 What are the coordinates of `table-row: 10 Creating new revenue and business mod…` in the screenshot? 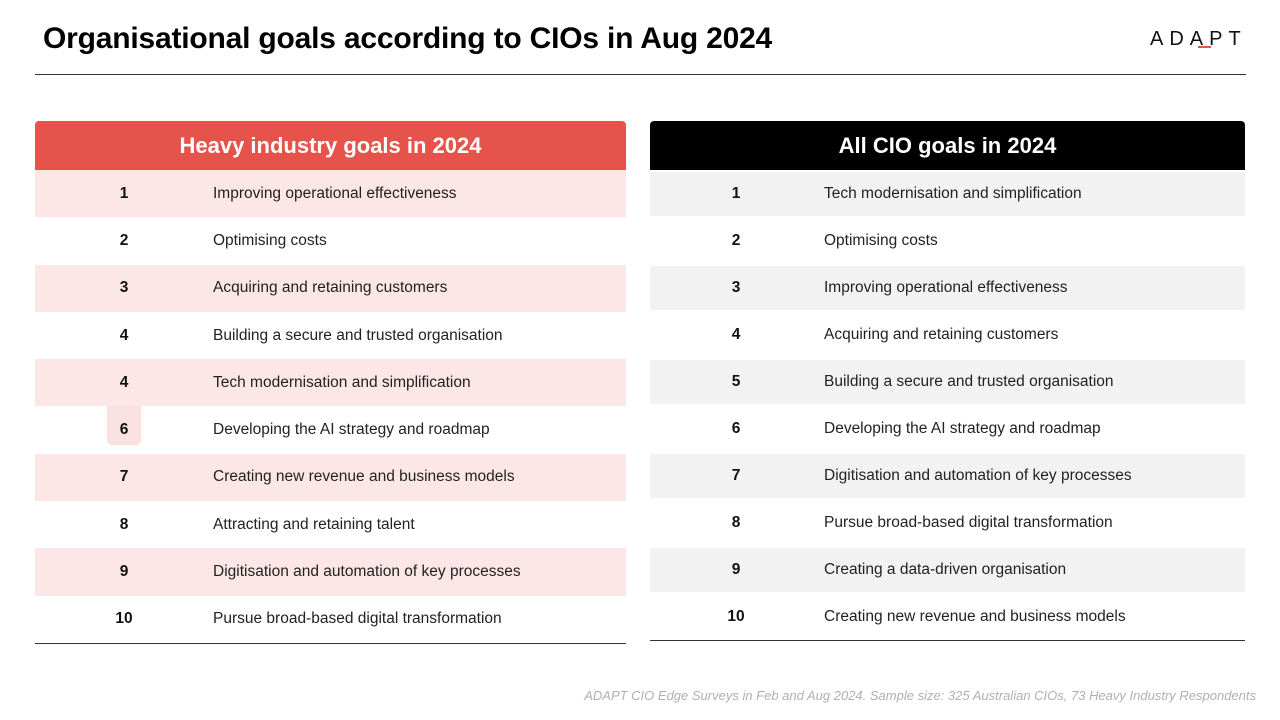 It's located at (947, 616).